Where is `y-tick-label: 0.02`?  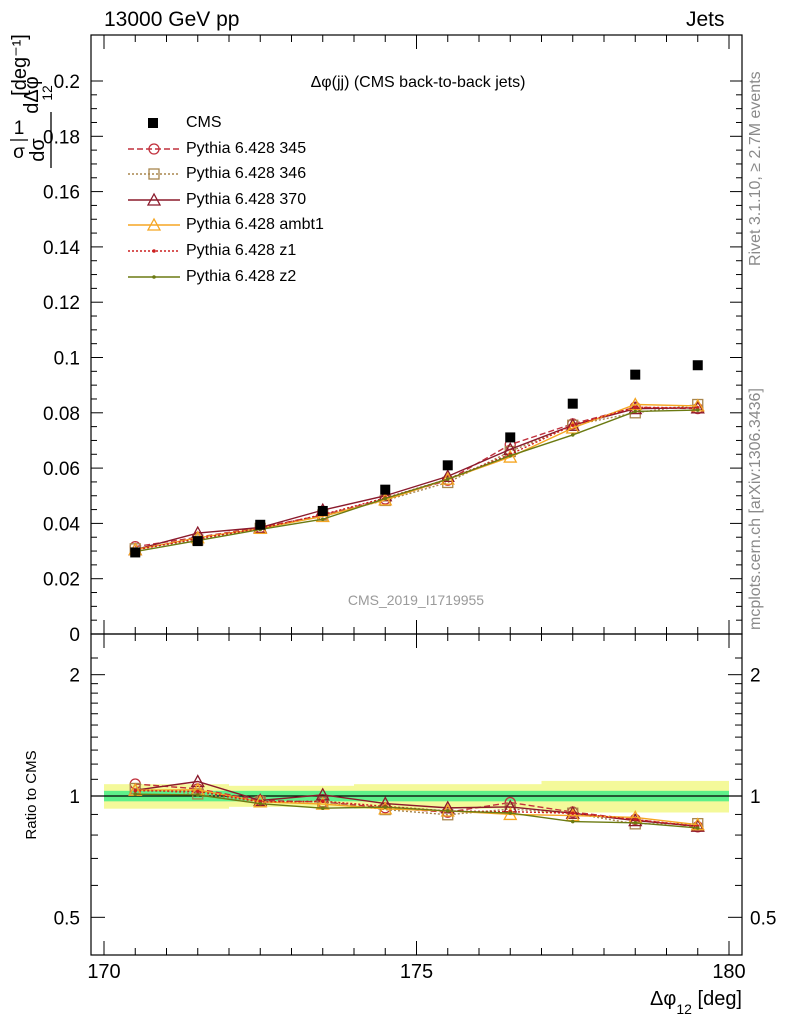 y-tick-label: 0.02 is located at coordinates (61, 580).